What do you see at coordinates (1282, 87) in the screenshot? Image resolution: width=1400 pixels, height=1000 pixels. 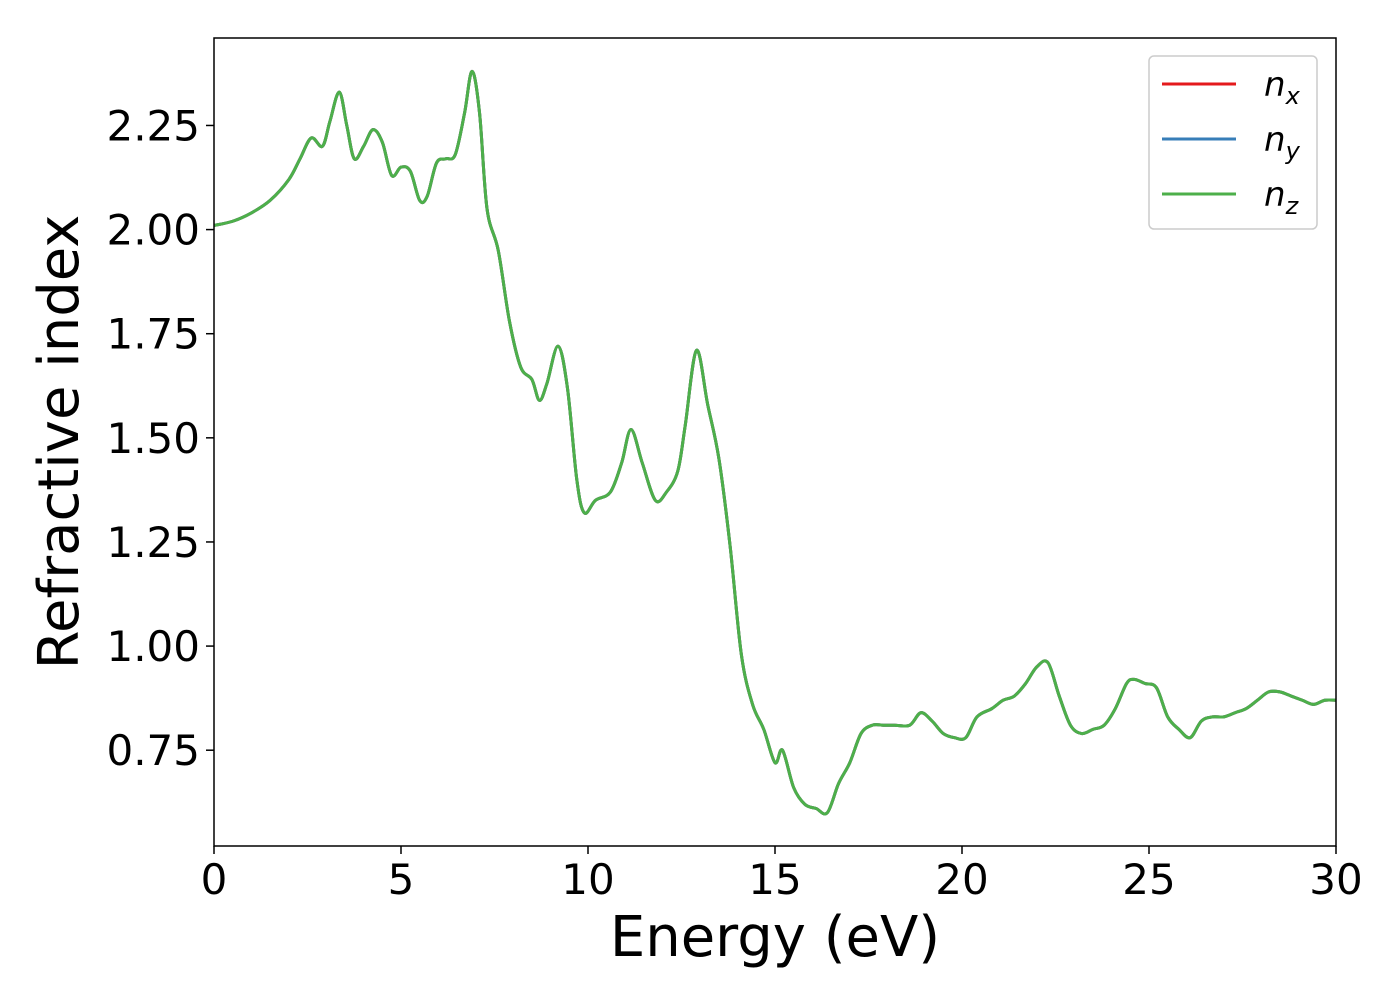 I see `legend-label-n-x: nx` at bounding box center [1282, 87].